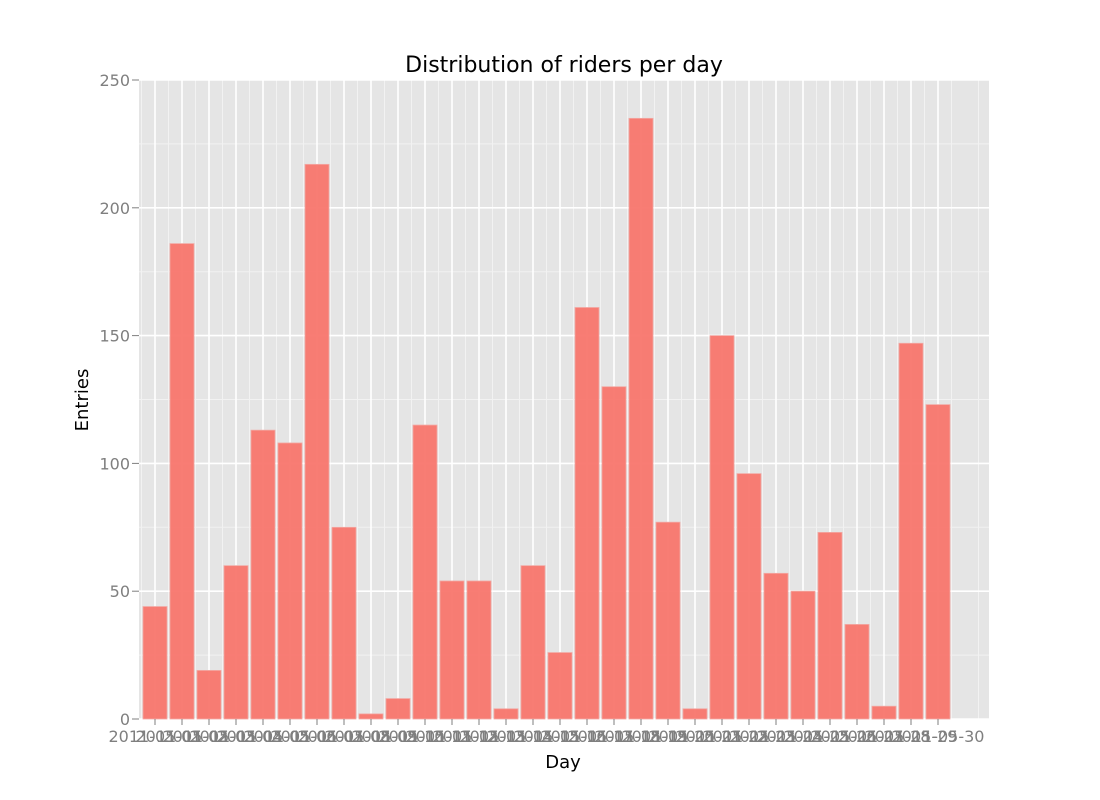 This screenshot has height=800, width=1100. Describe the element at coordinates (182, 736) in the screenshot. I see `x-tick-label: 2011-05-02` at that location.